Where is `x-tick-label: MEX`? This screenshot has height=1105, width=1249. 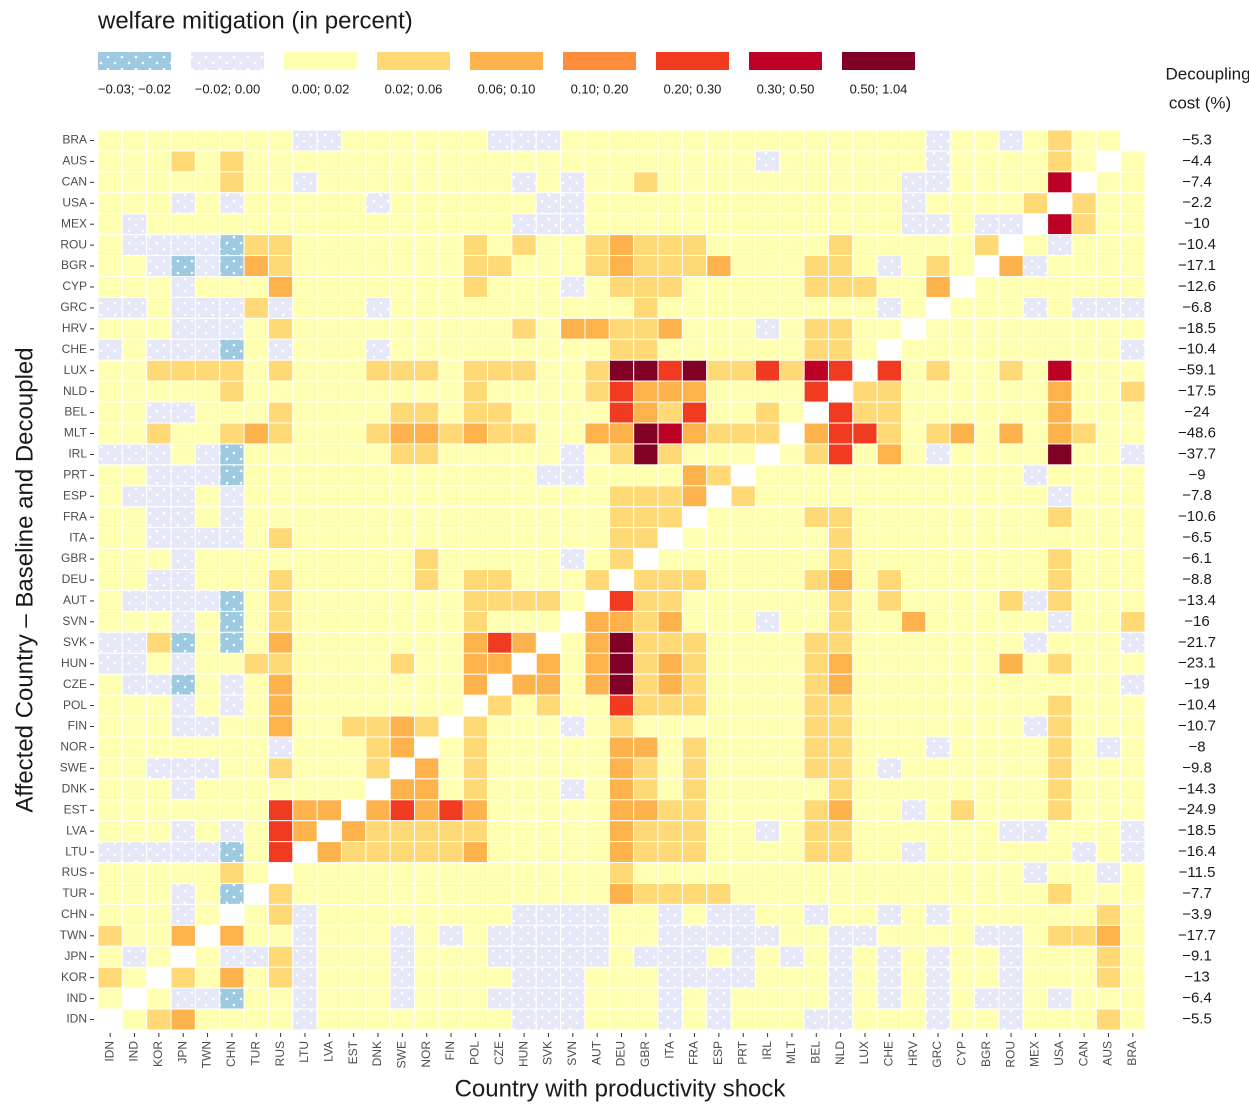 x-tick-label: MEX is located at coordinates (1035, 1054).